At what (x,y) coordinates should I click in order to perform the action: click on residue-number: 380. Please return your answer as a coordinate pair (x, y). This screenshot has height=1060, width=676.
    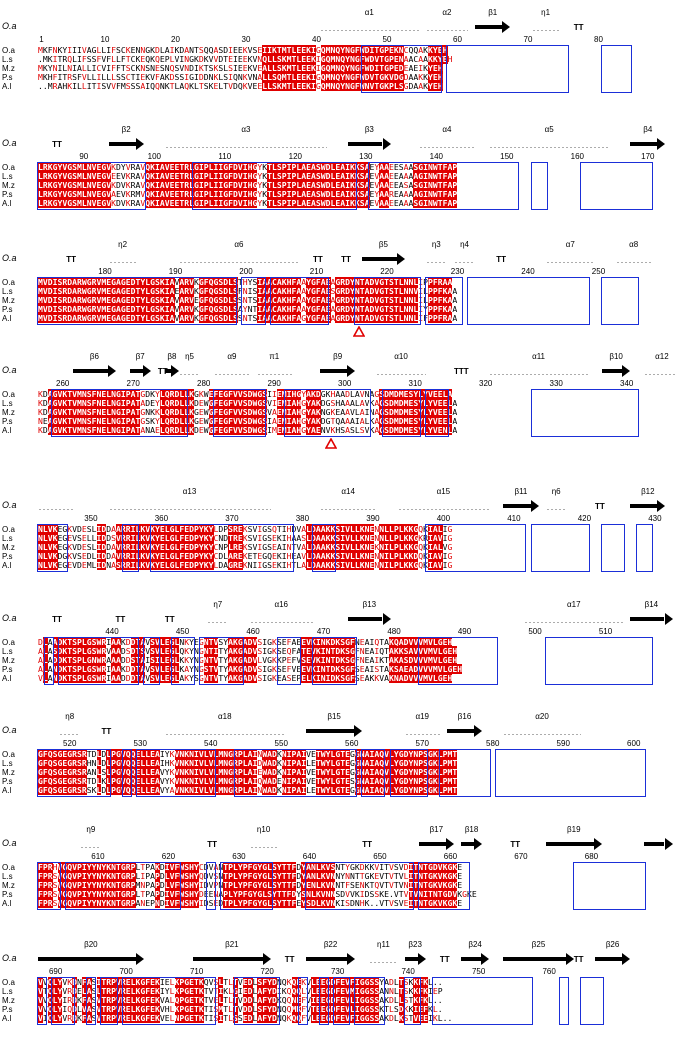
    Looking at the image, I should click on (302, 518).